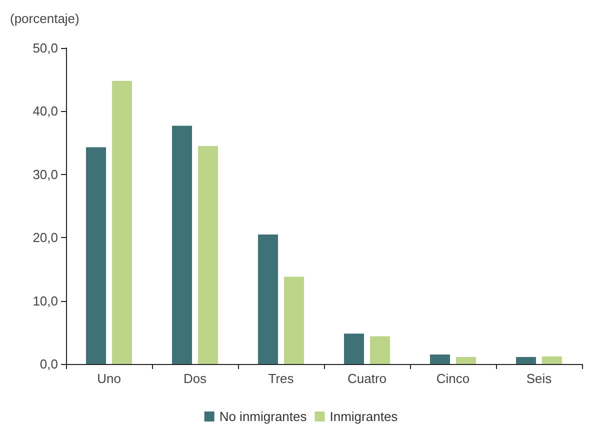 The height and width of the screenshot is (442, 602). Describe the element at coordinates (109, 378) in the screenshot. I see `x-tick-label: Uno` at that location.